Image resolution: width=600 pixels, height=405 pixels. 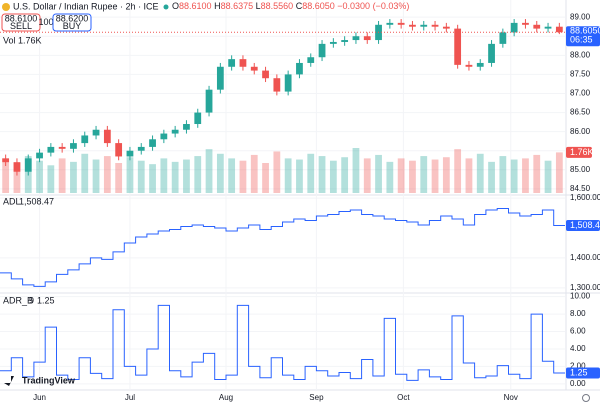 I want to click on y-tick-label: 86.50, so click(x=580, y=112).